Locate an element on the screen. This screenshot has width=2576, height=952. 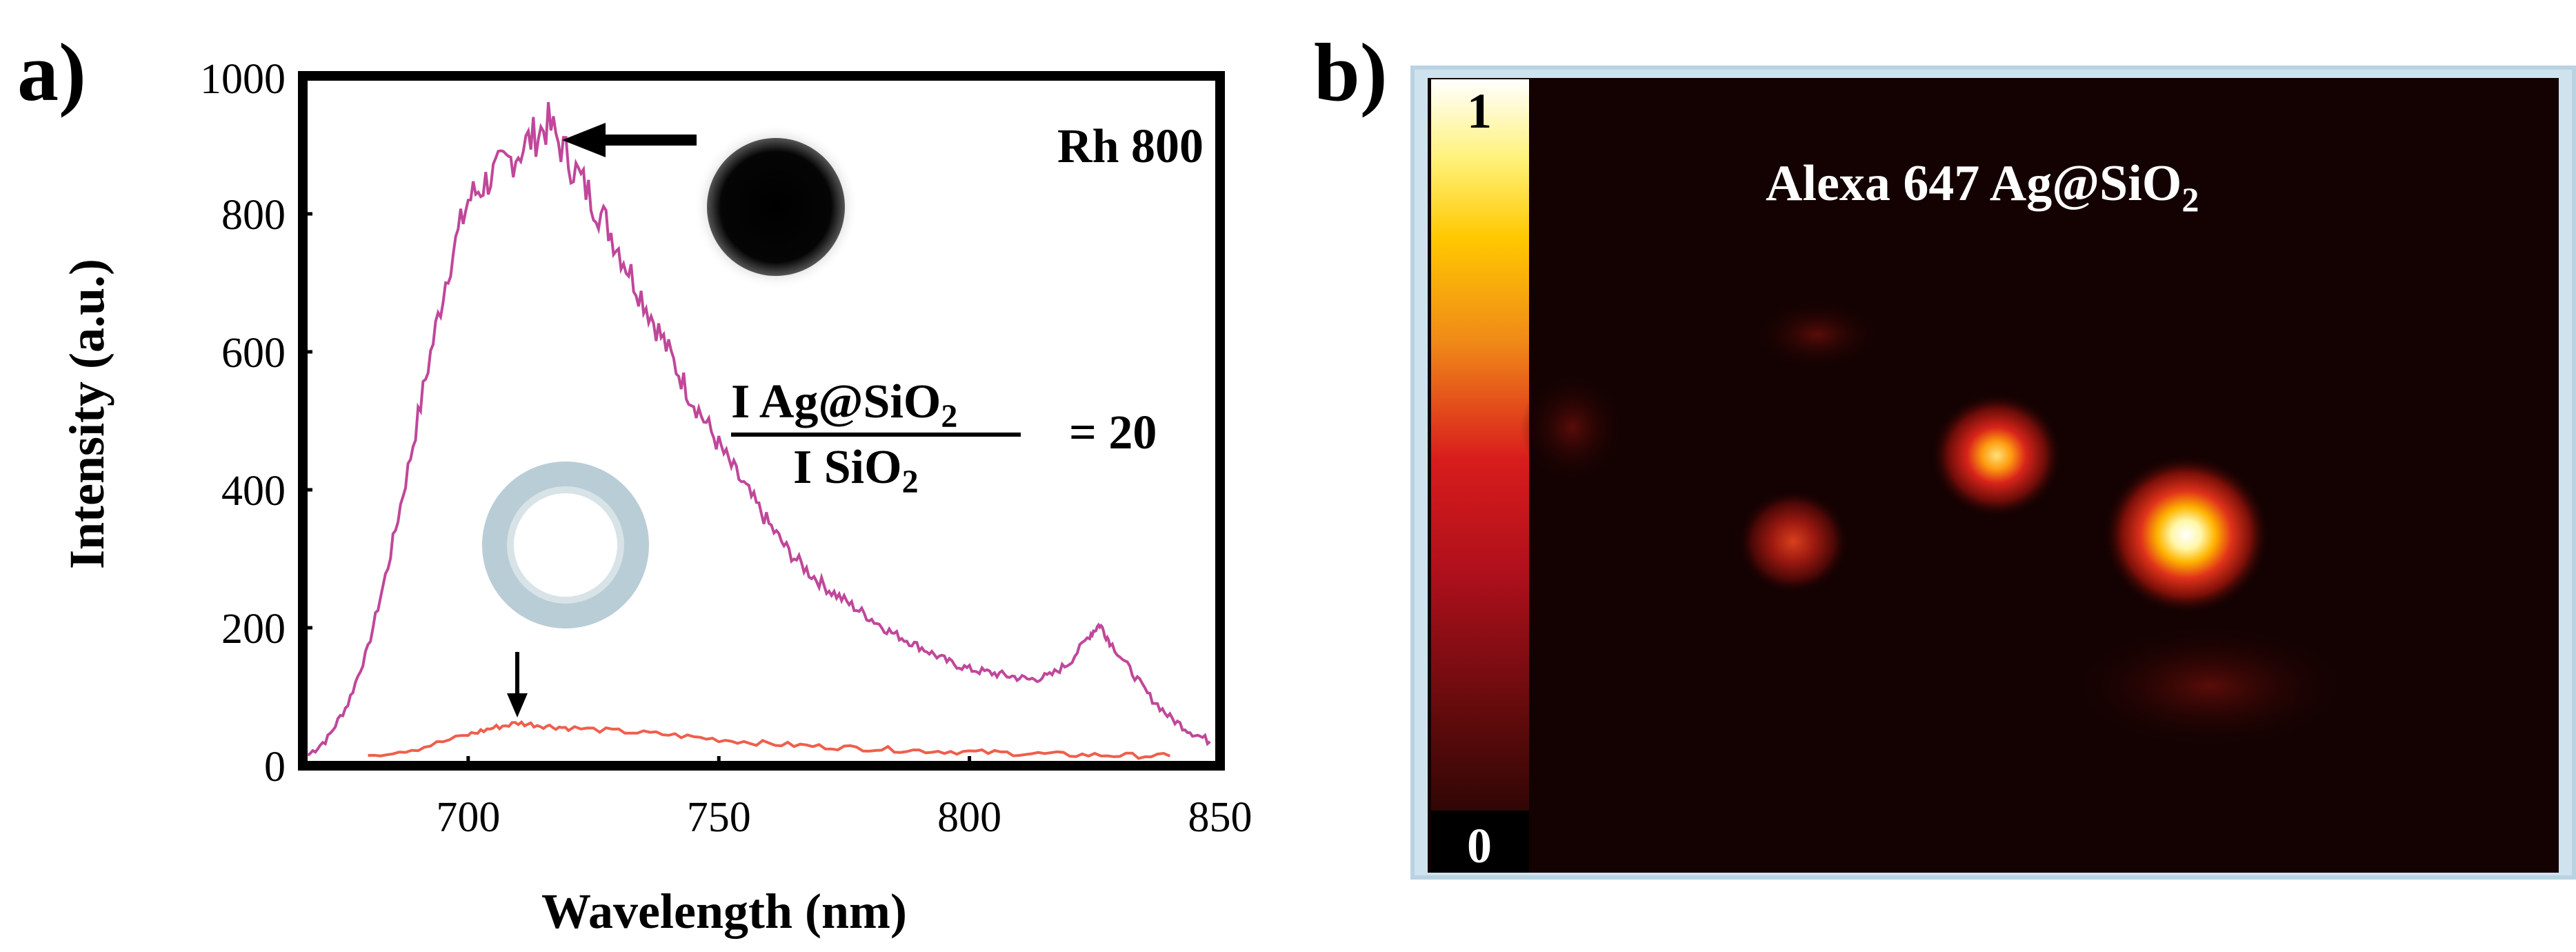
silica-shell-particle-image is located at coordinates (565, 545).